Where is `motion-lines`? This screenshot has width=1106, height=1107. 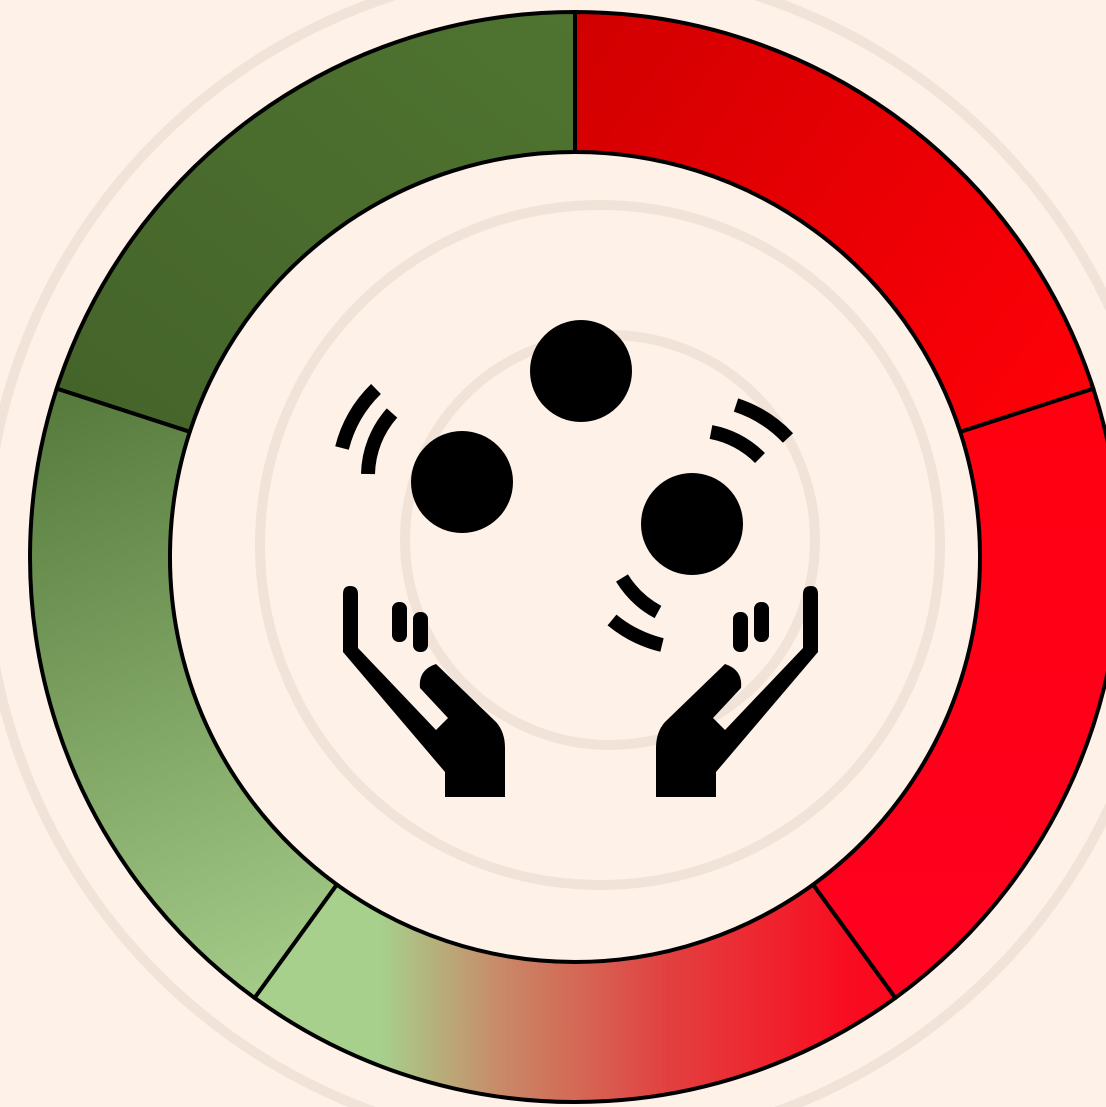
motion-lines is located at coordinates (564, 517).